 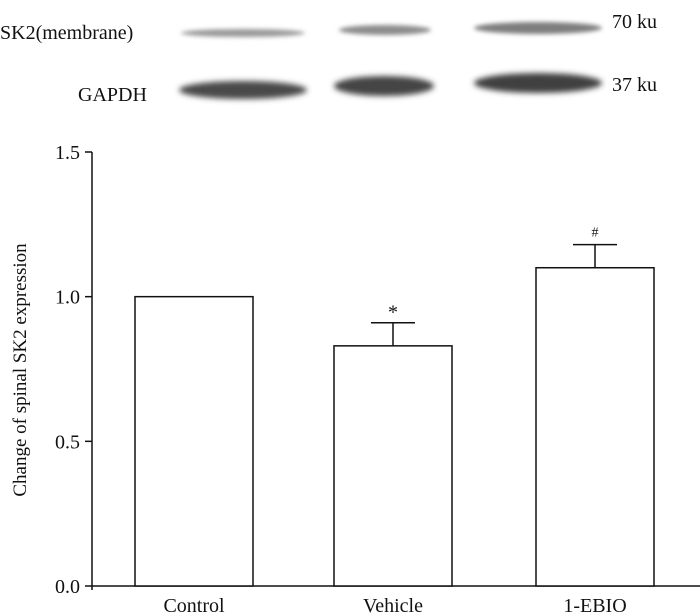 I want to click on blot-row-gapdh: GAPDH 37 ku, so click(x=367, y=89).